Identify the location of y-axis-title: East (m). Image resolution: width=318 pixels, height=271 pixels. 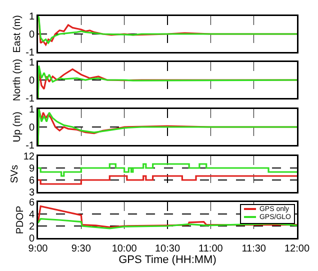
(17, 34).